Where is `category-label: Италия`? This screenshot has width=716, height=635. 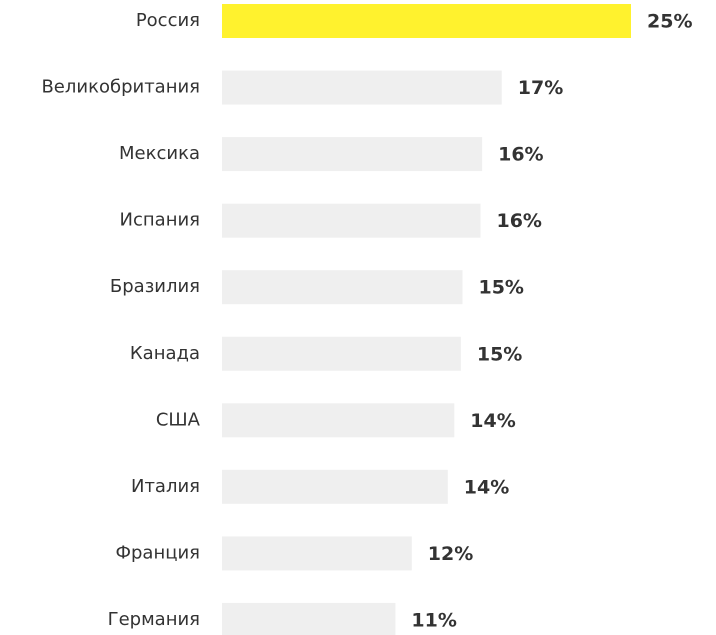 category-label: Италия is located at coordinates (165, 486).